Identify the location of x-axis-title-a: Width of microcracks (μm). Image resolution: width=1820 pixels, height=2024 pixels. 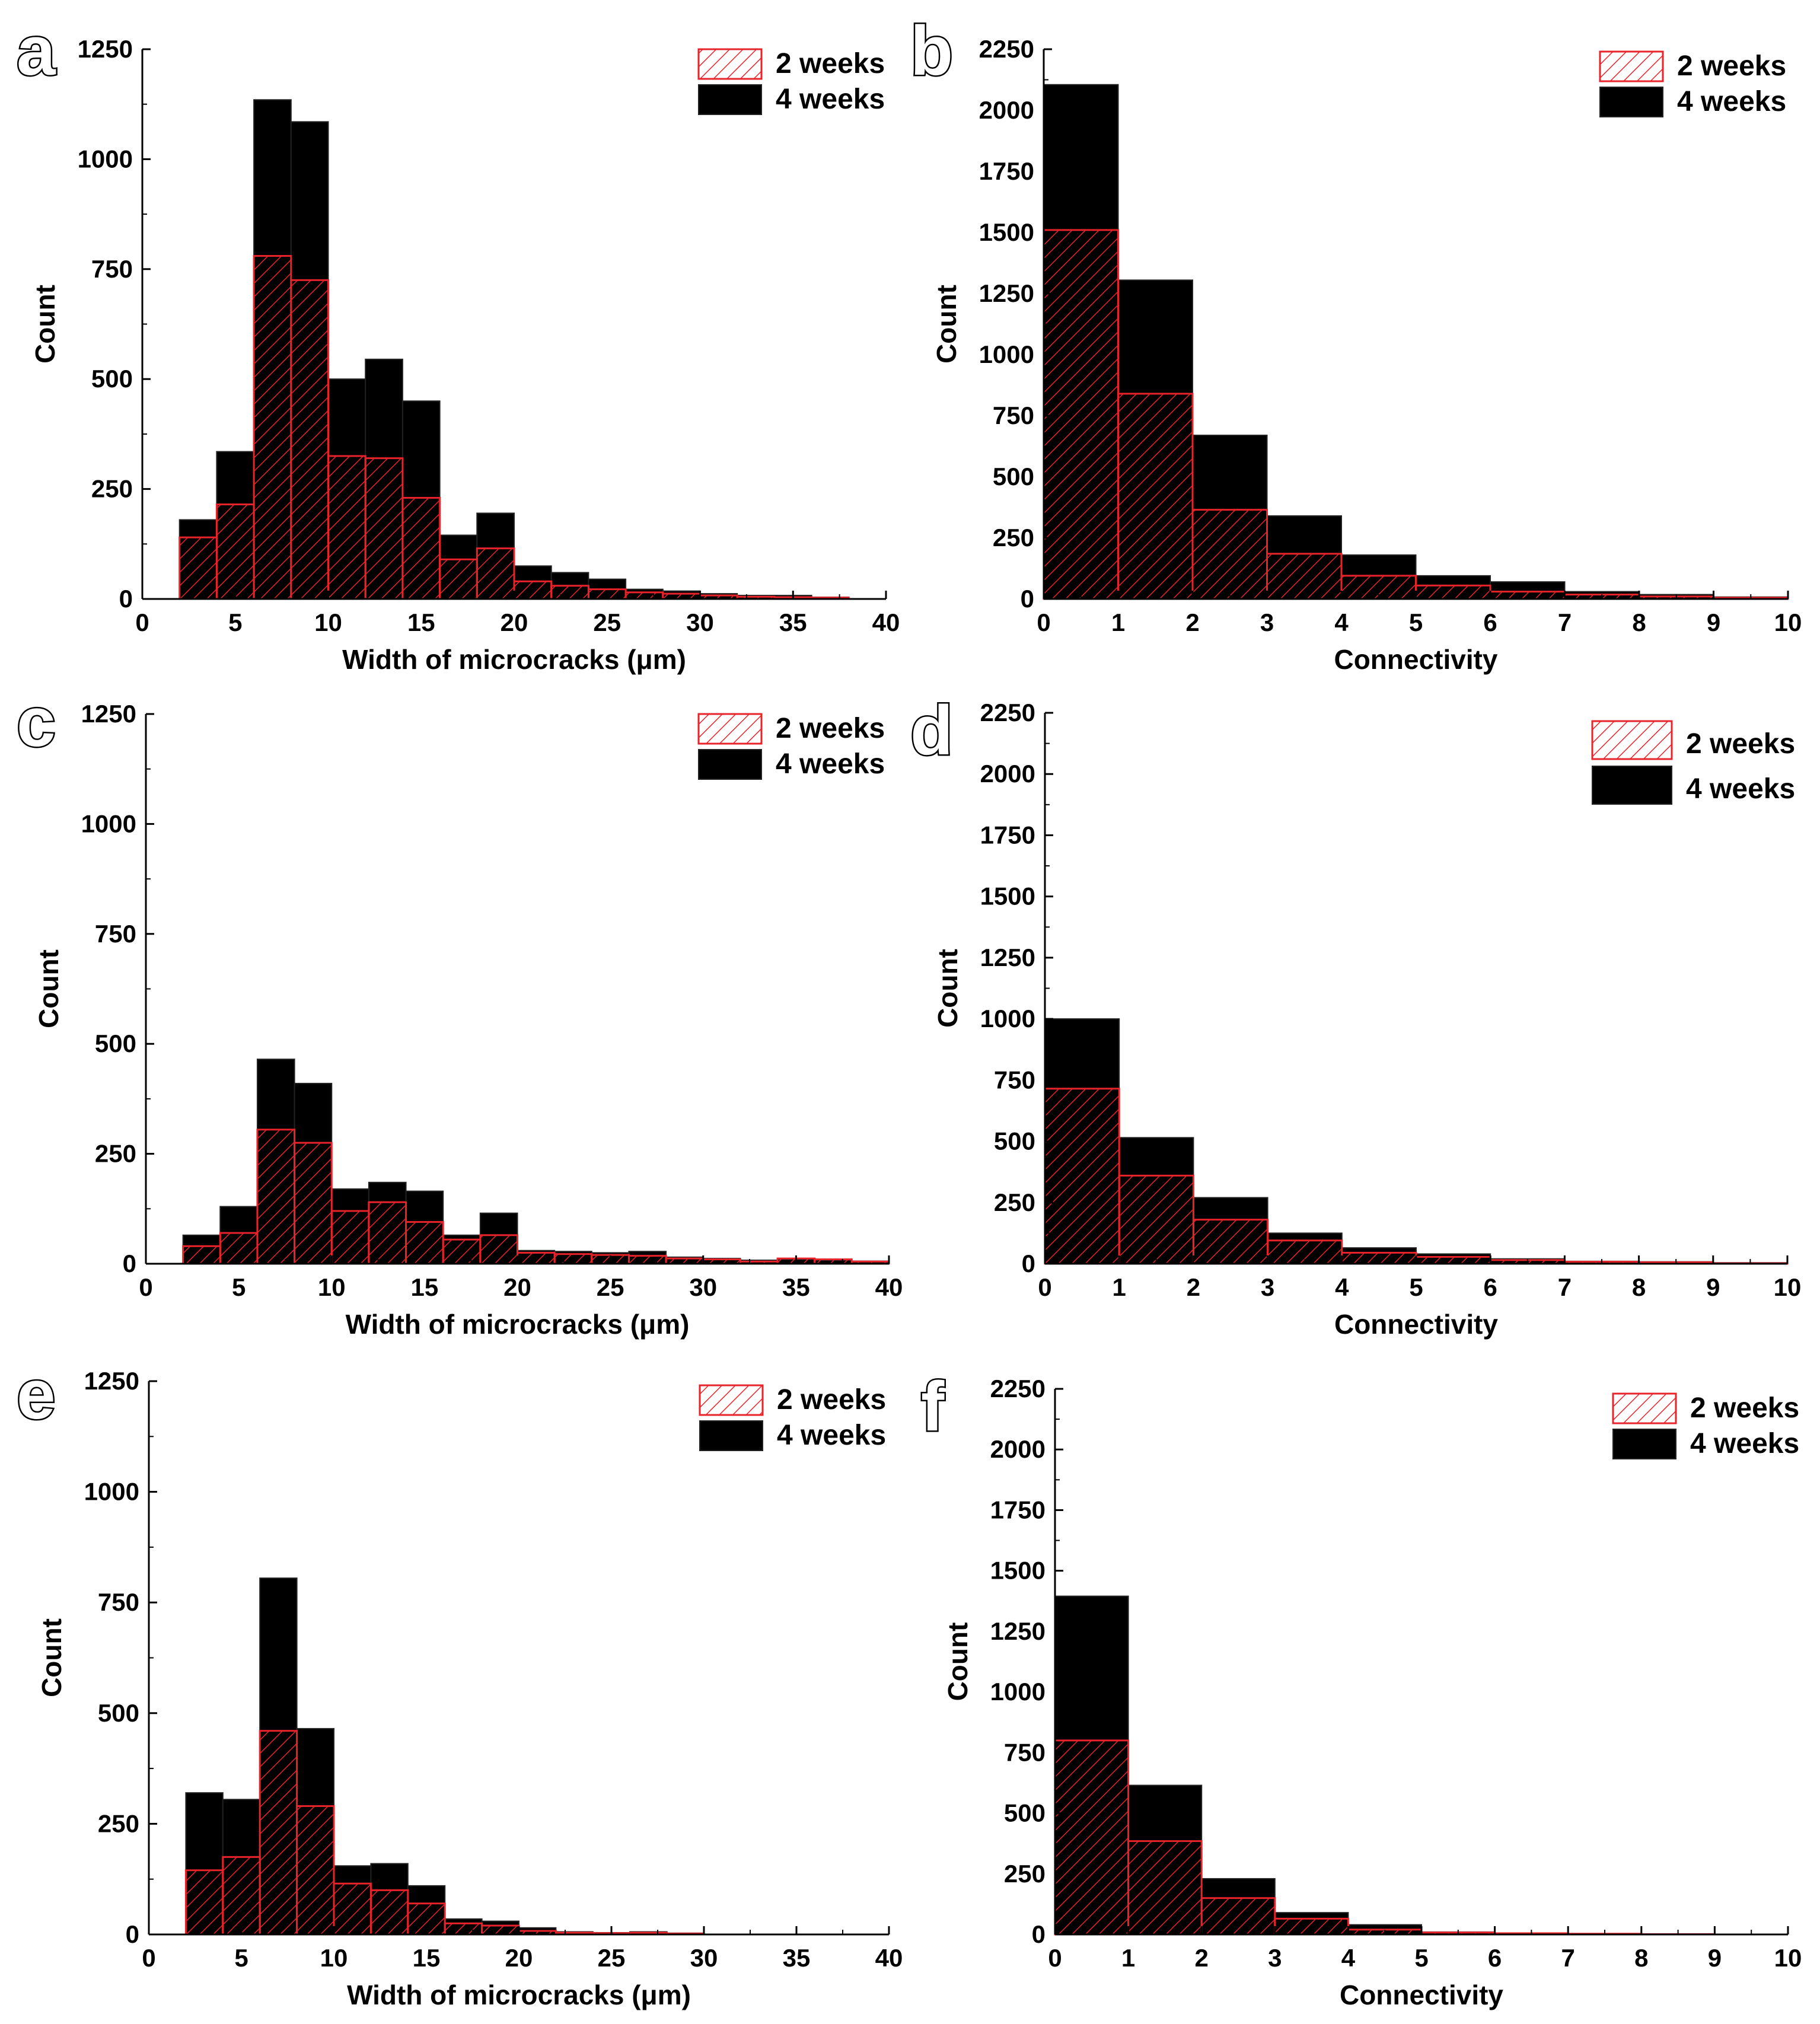
(514, 659).